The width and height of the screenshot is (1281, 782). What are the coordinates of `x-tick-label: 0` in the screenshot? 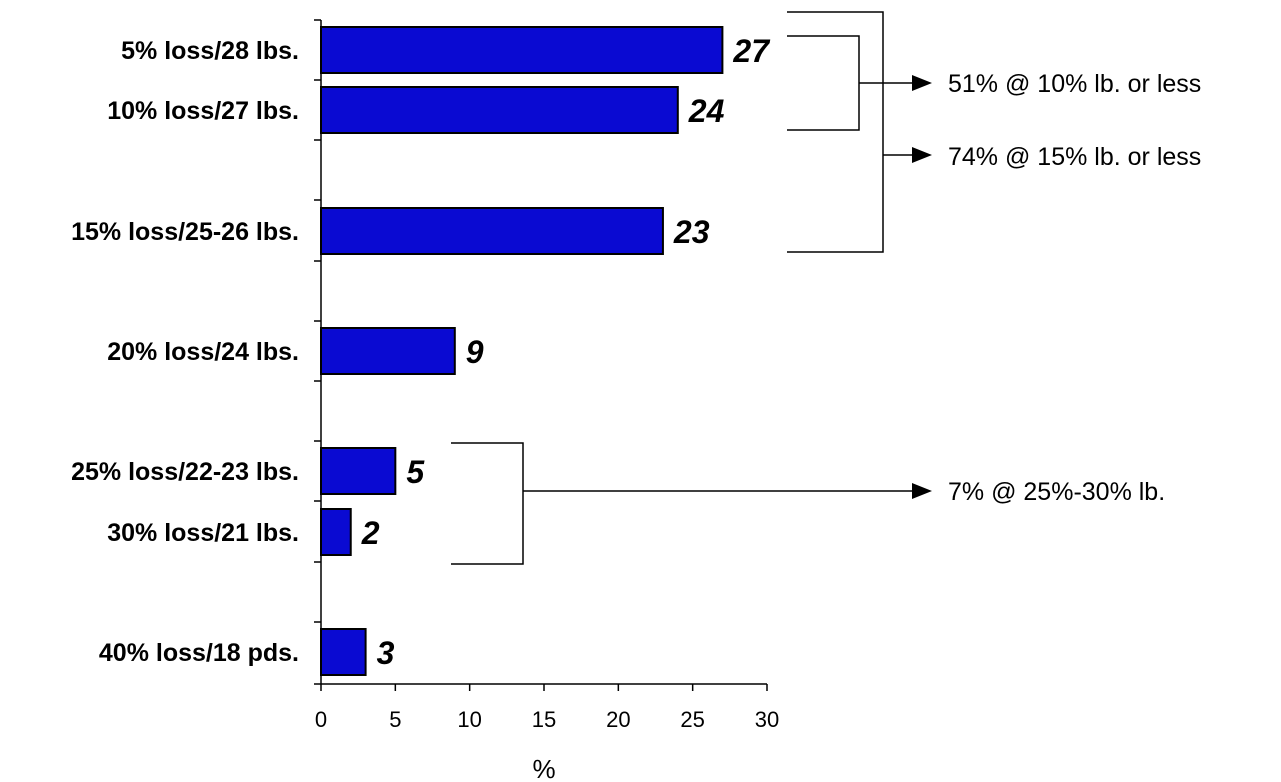 It's located at (321, 719).